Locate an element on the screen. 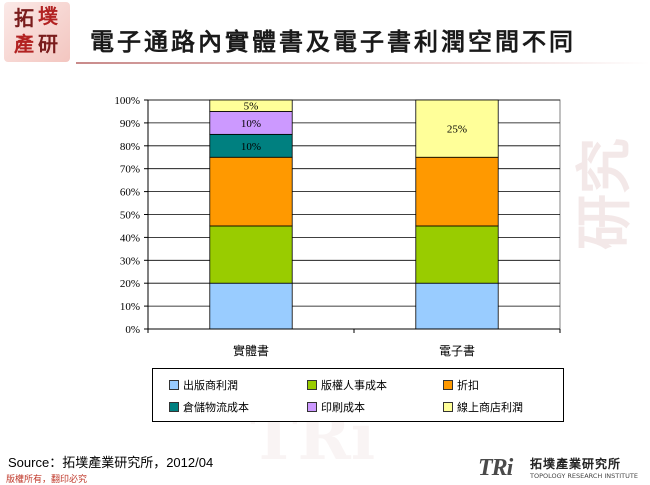 The height and width of the screenshot is (485, 650). legend-label: 倉儲物流成本 is located at coordinates (216, 407).